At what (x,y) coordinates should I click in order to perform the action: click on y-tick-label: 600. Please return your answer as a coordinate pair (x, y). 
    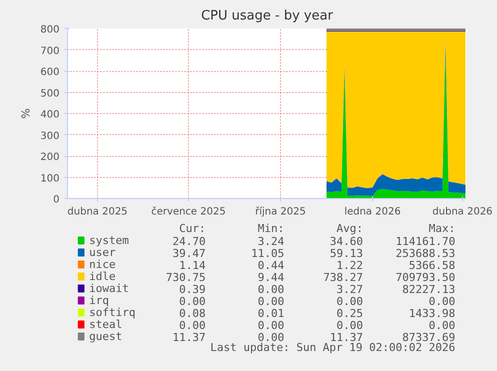
    Looking at the image, I should click on (50, 72).